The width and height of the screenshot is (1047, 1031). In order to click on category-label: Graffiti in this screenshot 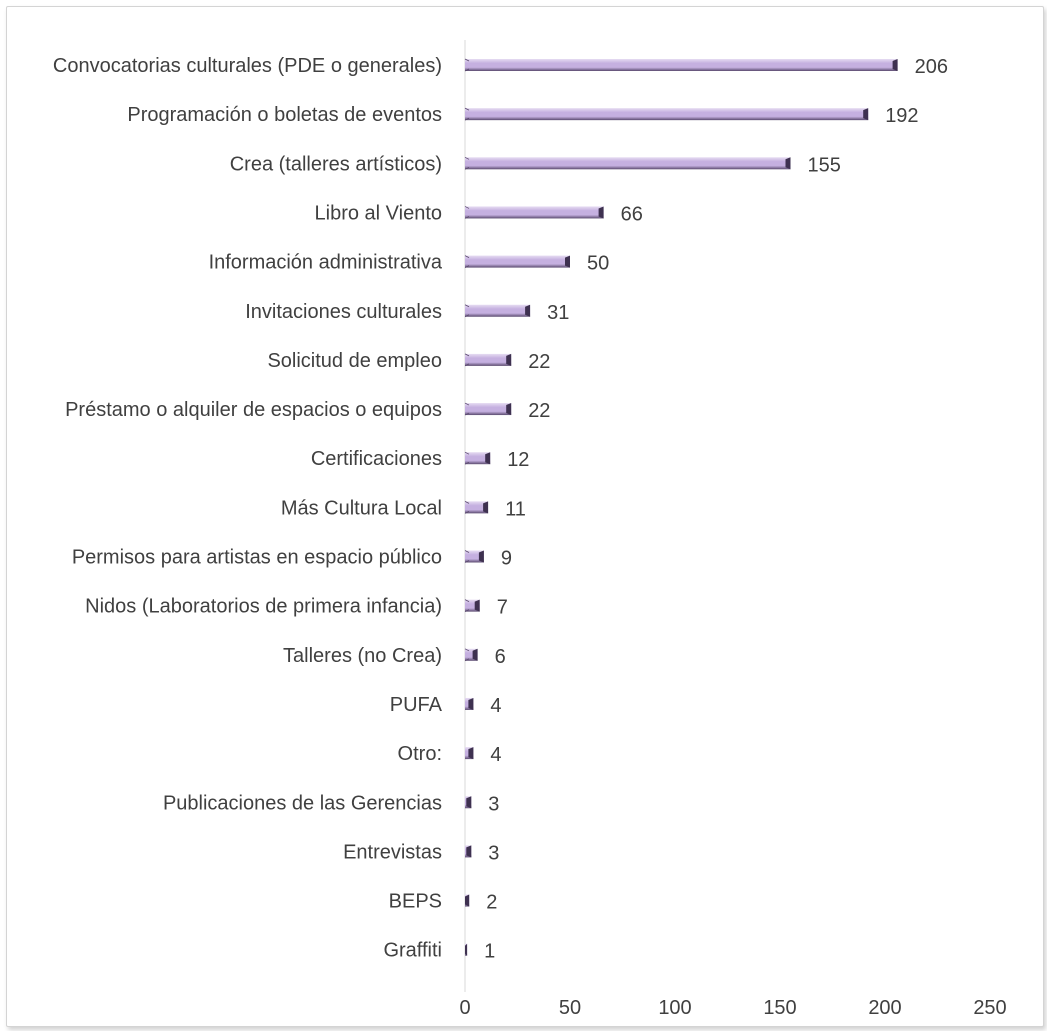, I will do `click(412, 951)`.